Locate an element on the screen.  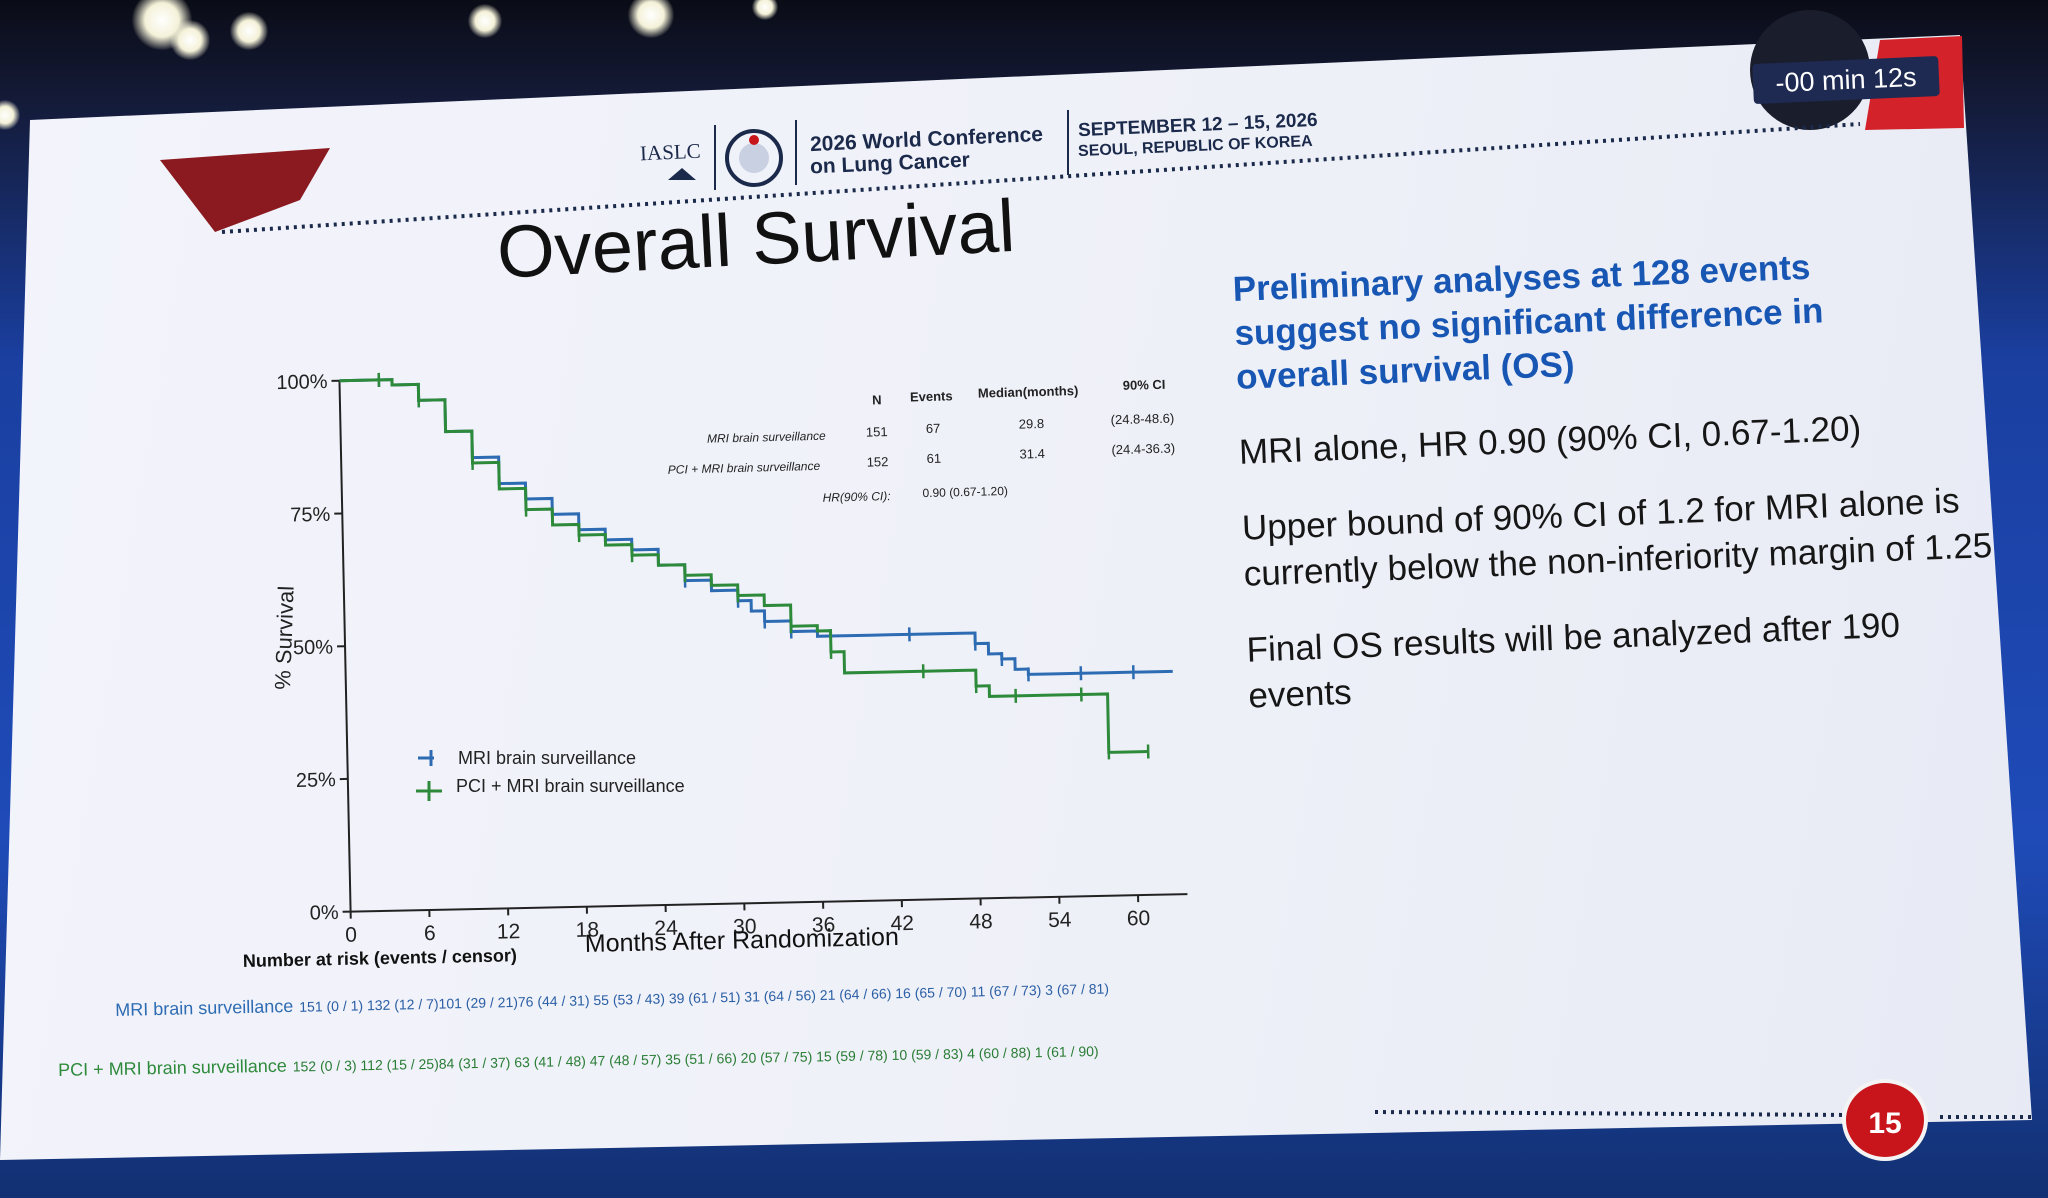
y-tick-label: 100% is located at coordinates (302, 382).